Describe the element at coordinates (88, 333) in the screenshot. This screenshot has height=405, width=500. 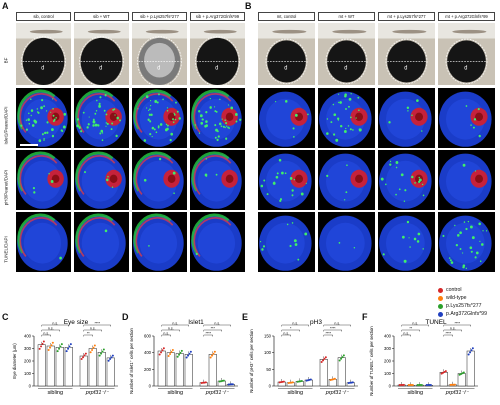
I see `sig-label-3: **` at that location.